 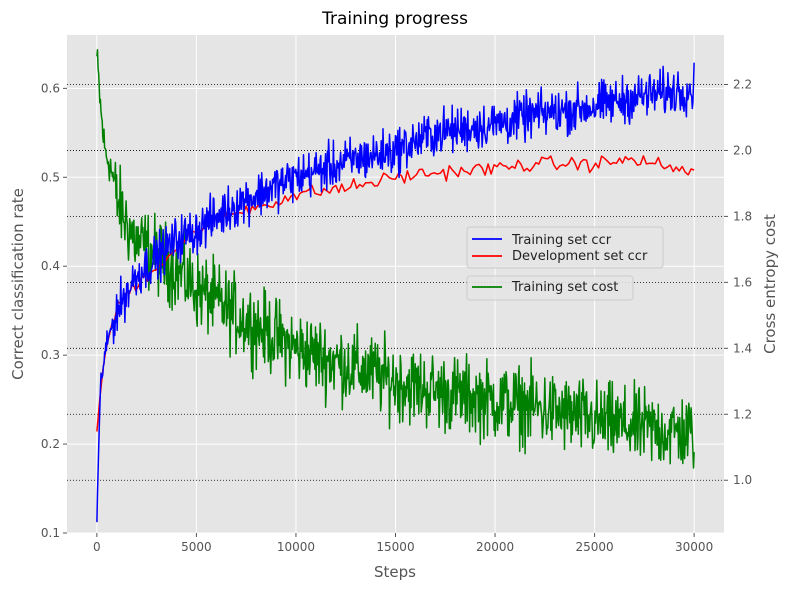 What do you see at coordinates (770, 284) in the screenshot?
I see `y-axis-right-label: Cross entropy cost` at bounding box center [770, 284].